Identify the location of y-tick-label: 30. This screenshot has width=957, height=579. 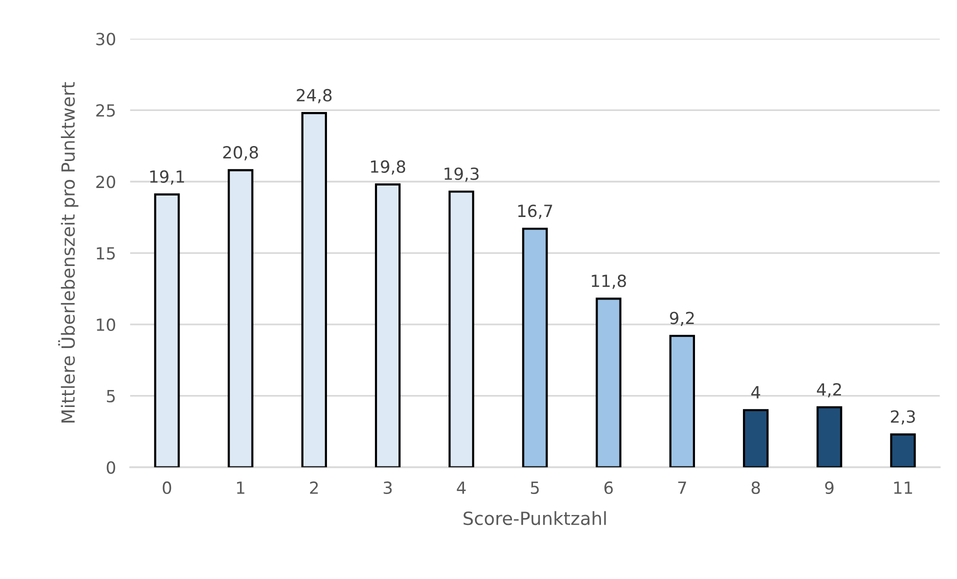
(106, 39).